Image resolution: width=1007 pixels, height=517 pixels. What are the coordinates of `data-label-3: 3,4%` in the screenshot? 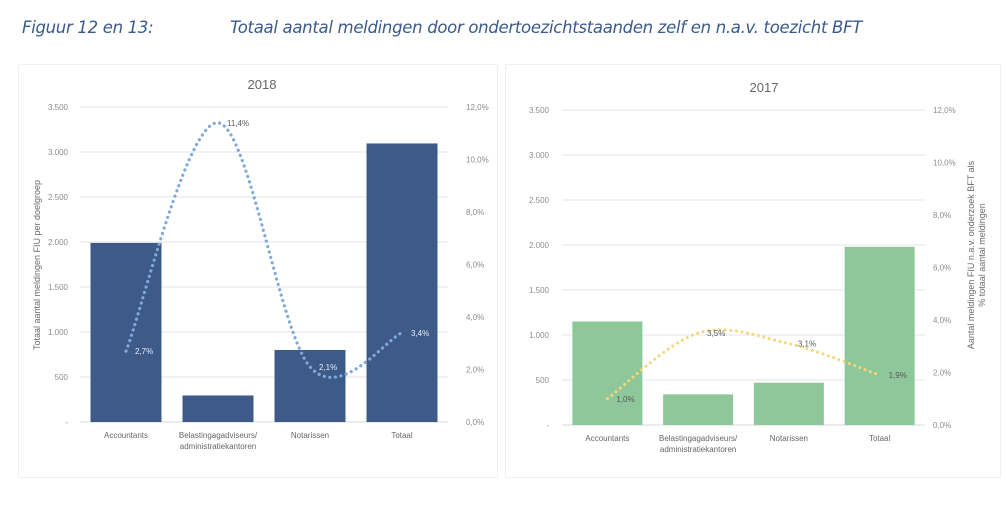 It's located at (420, 333).